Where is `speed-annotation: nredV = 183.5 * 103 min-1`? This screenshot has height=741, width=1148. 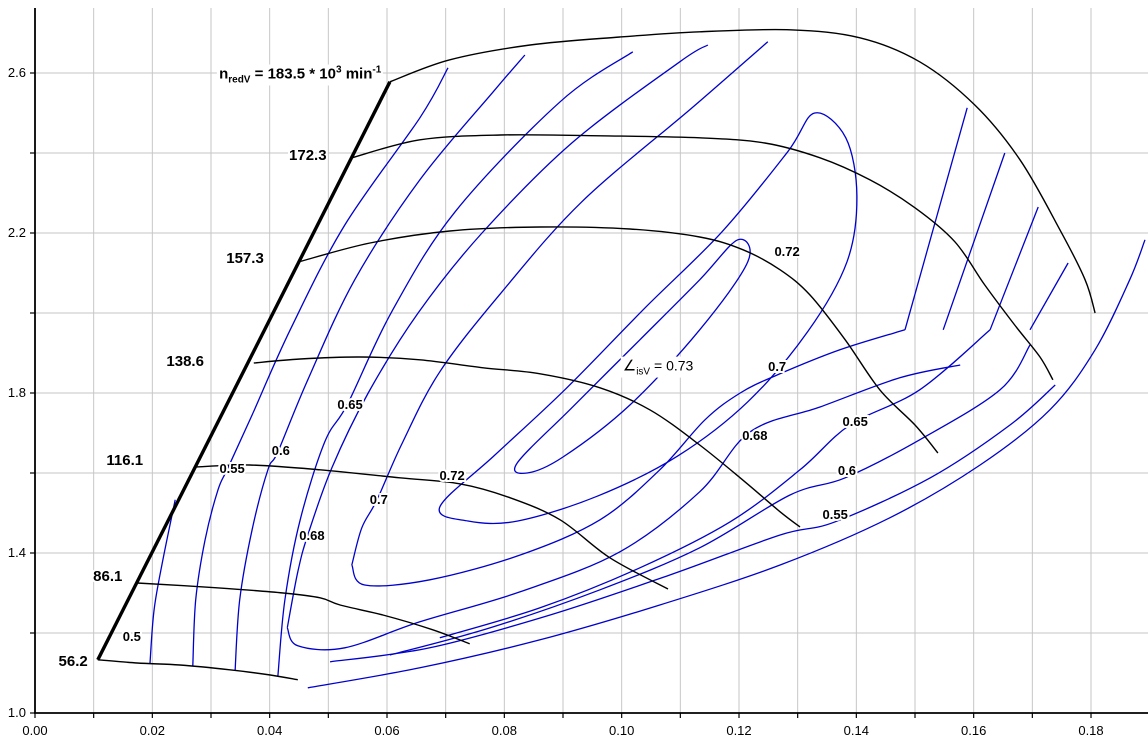 speed-annotation: nredV = 183.5 * 103 min-1 is located at coordinates (300, 75).